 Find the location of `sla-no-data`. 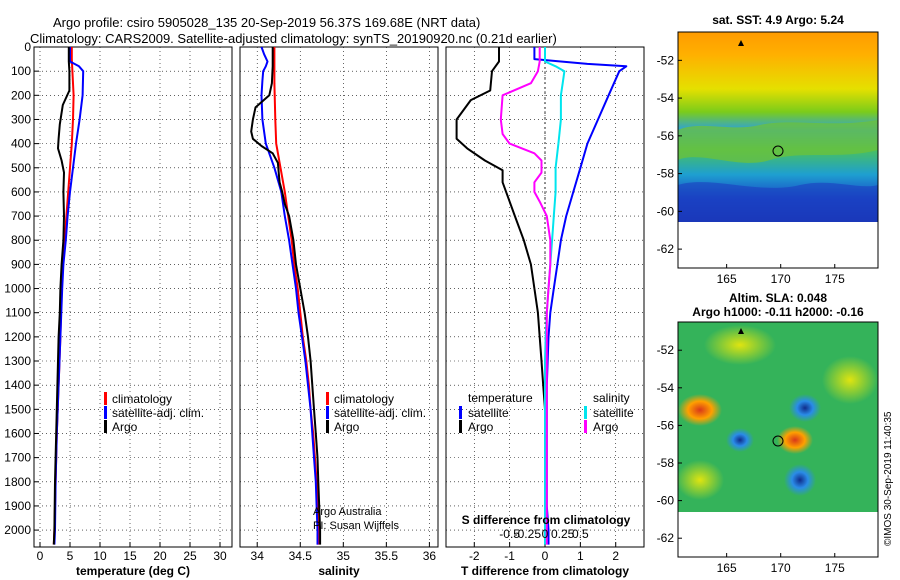

sla-no-data is located at coordinates (778, 534).